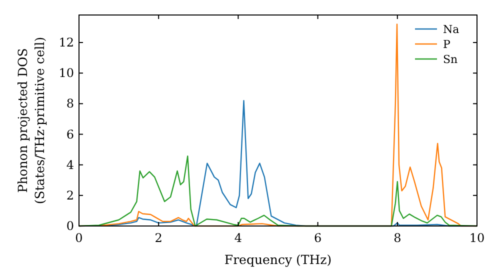 The image size is (500, 280). What do you see at coordinates (70, 134) in the screenshot?
I see `y-tick-label: 6` at bounding box center [70, 134].